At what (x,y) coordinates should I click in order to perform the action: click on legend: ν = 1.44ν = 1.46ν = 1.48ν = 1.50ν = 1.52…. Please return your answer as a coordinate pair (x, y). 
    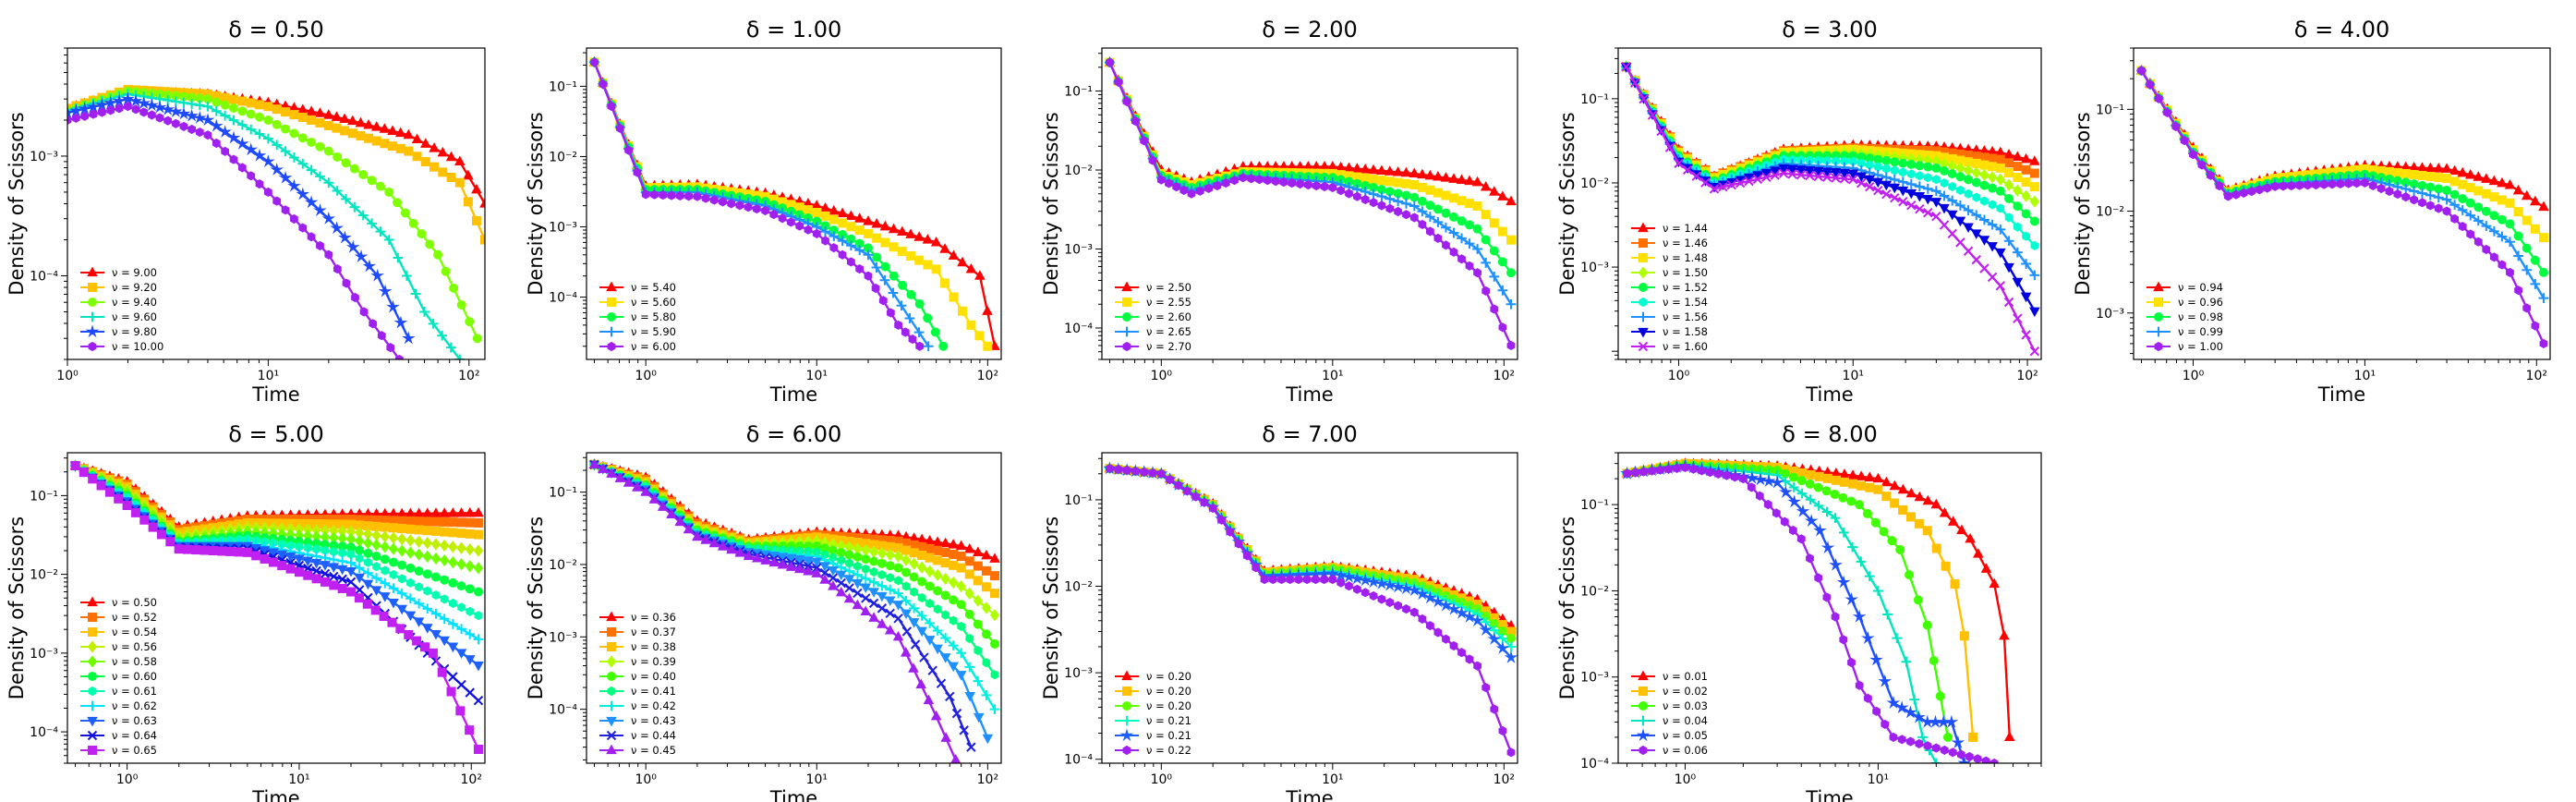
    Looking at the image, I should click on (1669, 288).